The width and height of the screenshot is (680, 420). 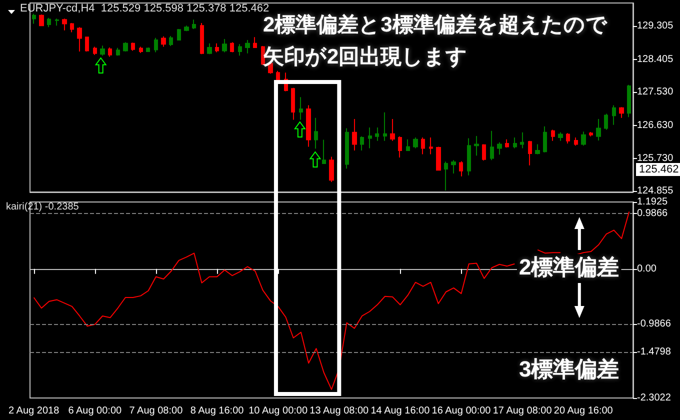 I want to click on x-tick-label: 2 Aug 2018, so click(x=34, y=411).